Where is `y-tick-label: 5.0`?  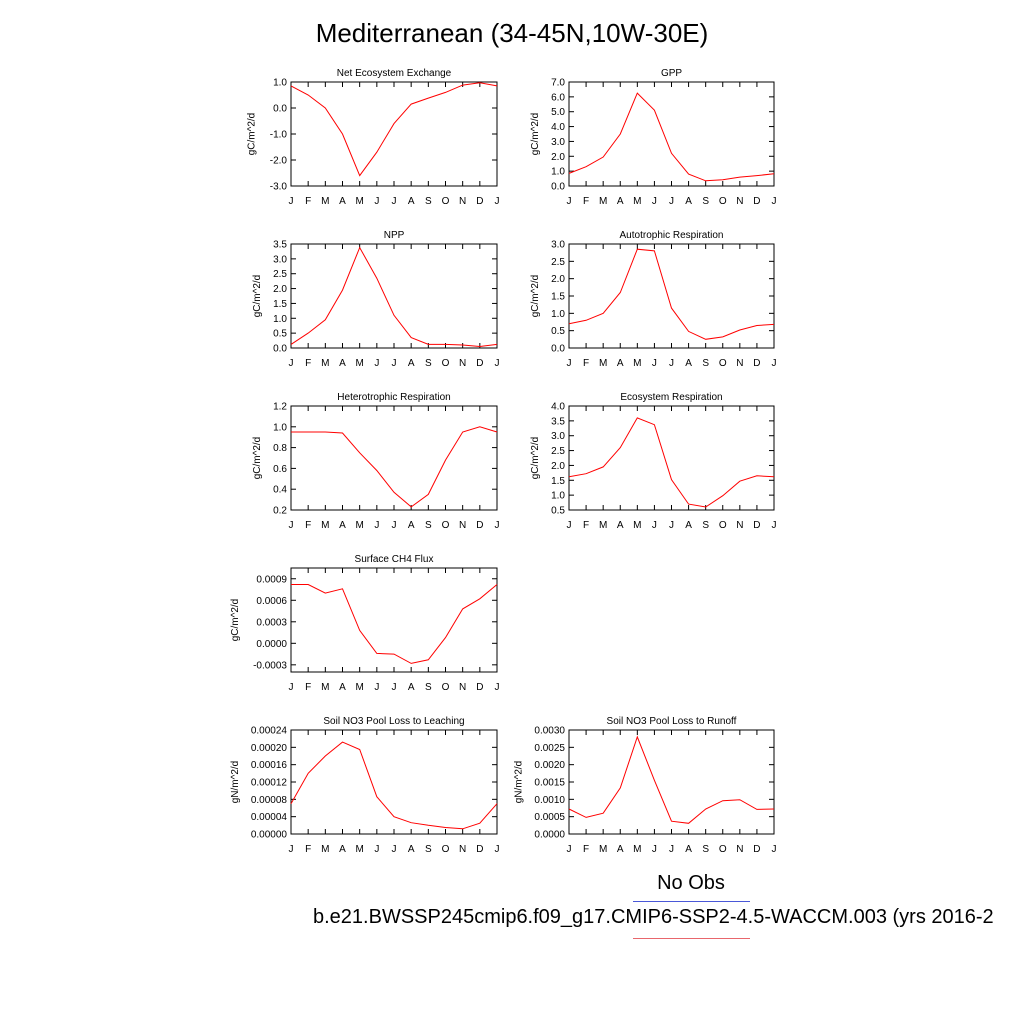
y-tick-label: 5.0 is located at coordinates (558, 112).